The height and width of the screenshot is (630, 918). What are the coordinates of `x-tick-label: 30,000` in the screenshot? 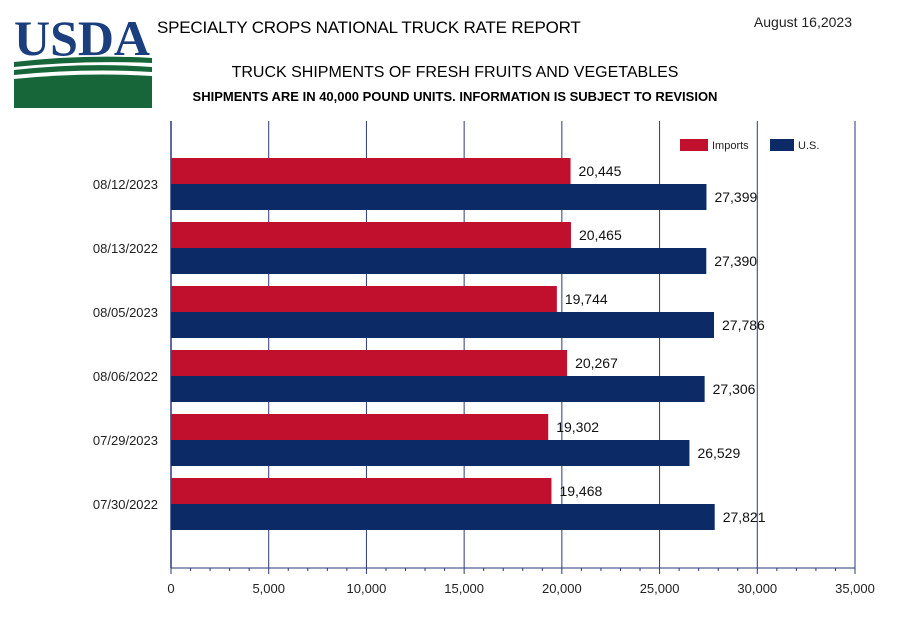 It's located at (757, 588).